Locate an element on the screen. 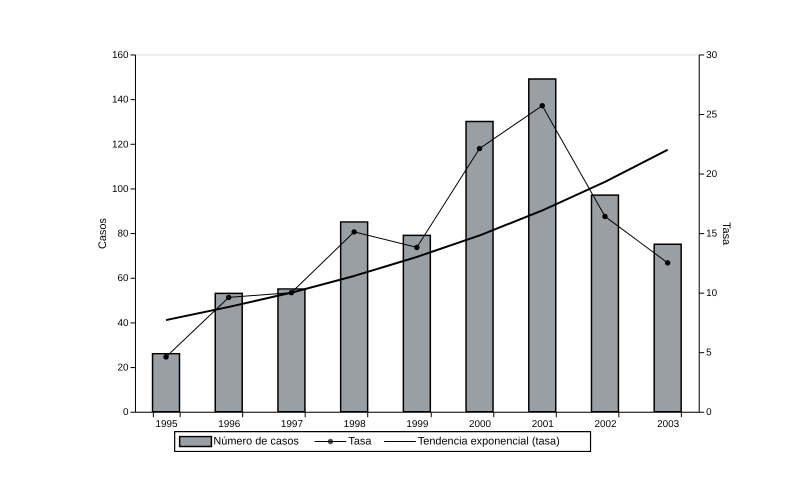 The width and height of the screenshot is (792, 502). y-tick-label: 0 is located at coordinates (126, 412).